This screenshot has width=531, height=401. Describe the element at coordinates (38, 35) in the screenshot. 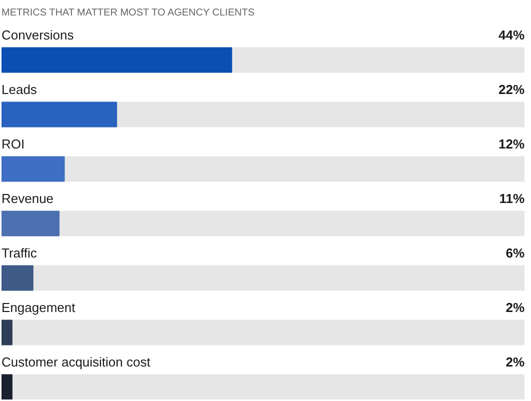

I see `y-tick-label: Conversions` at that location.